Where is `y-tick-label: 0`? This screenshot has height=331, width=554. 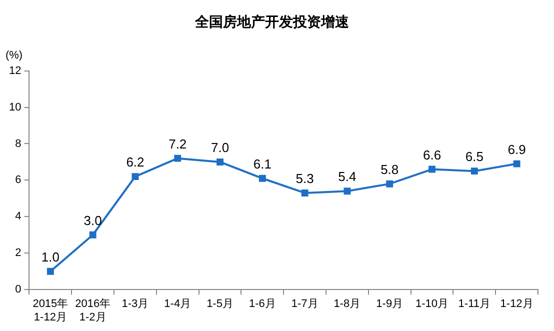
y-tick-label: 0 is located at coordinates (18, 290).